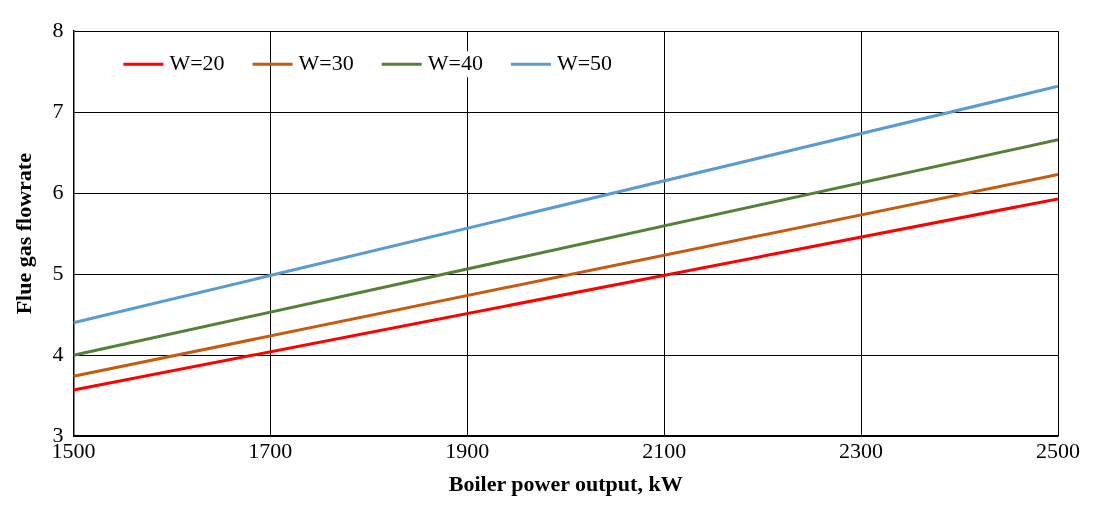 The height and width of the screenshot is (511, 1097). What do you see at coordinates (58, 191) in the screenshot?
I see `y-tick-label: 6` at bounding box center [58, 191].